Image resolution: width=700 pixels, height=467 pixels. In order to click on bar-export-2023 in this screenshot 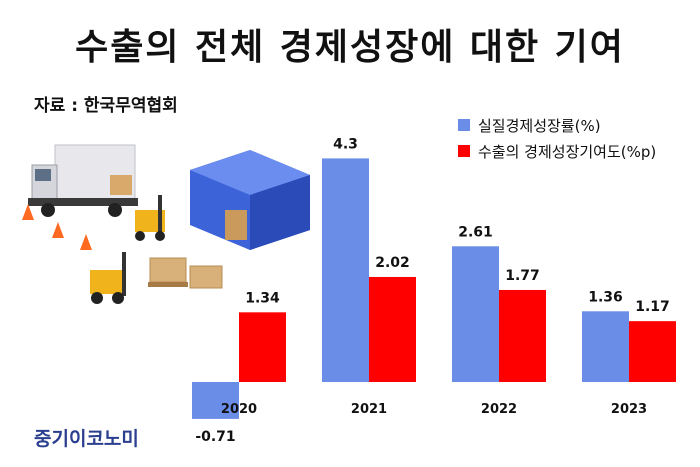, I will do `click(652, 351)`.